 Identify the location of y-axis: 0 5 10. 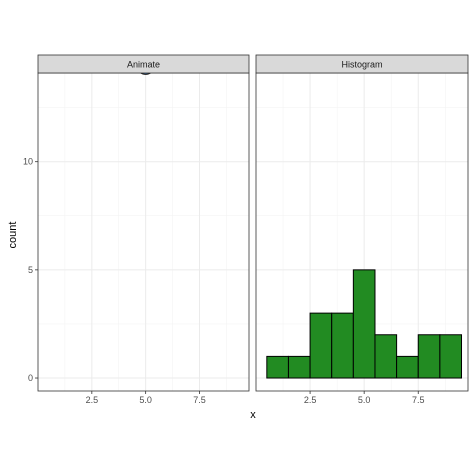
(30, 270).